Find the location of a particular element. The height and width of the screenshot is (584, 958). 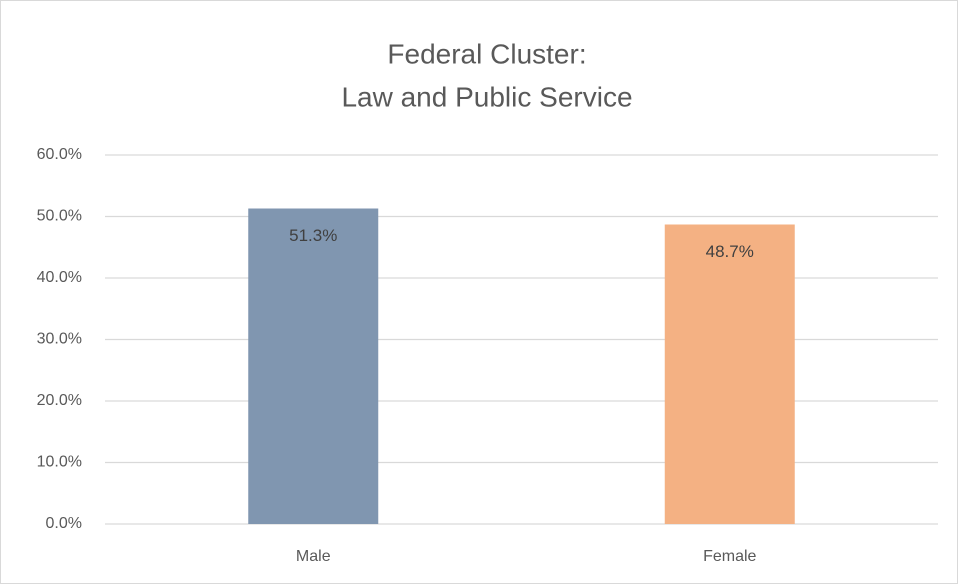

data-label: 48.7% is located at coordinates (730, 251).